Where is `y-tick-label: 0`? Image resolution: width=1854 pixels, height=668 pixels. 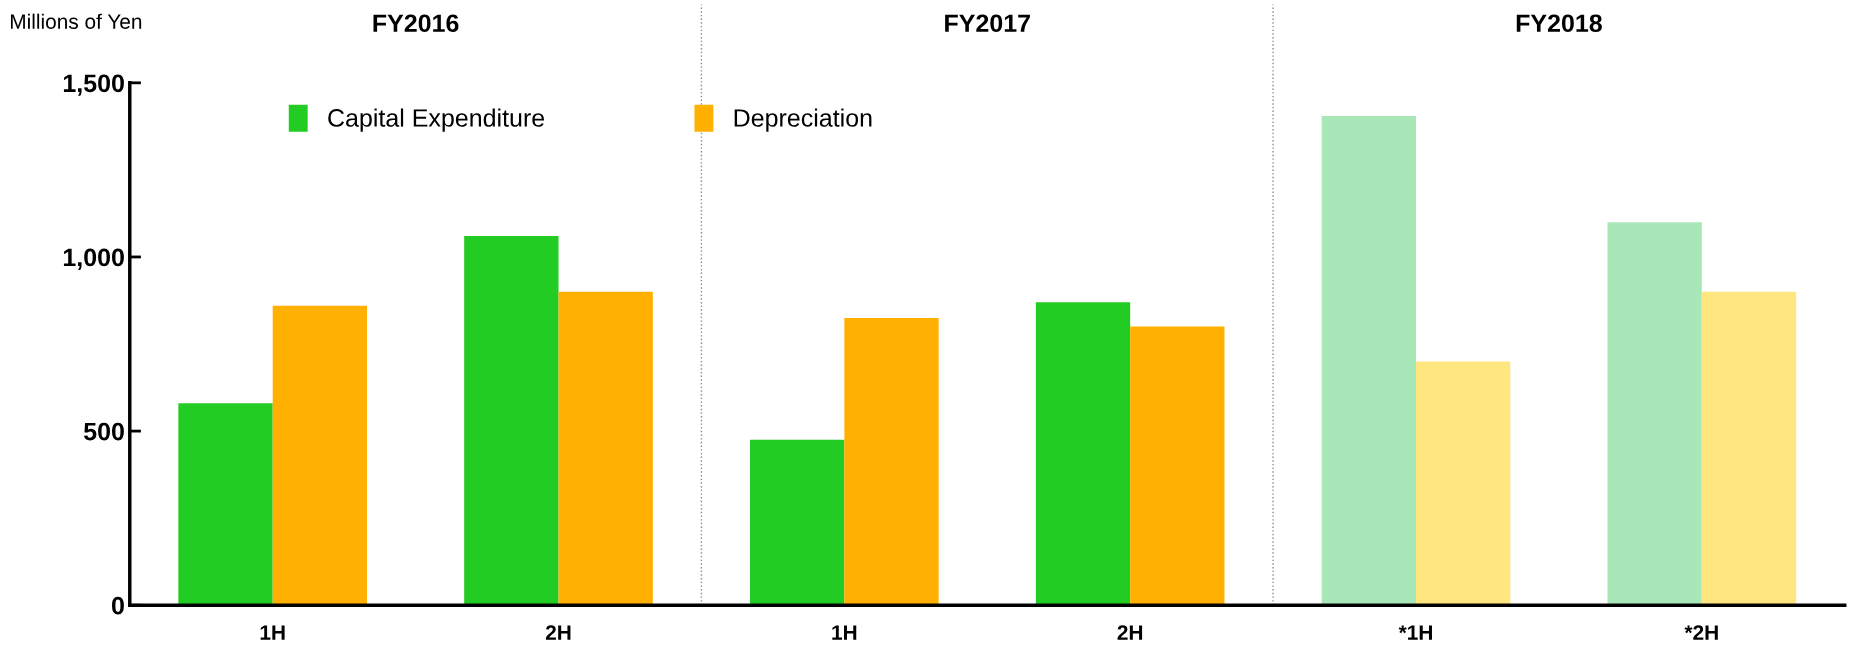 y-tick-label: 0 is located at coordinates (118, 605).